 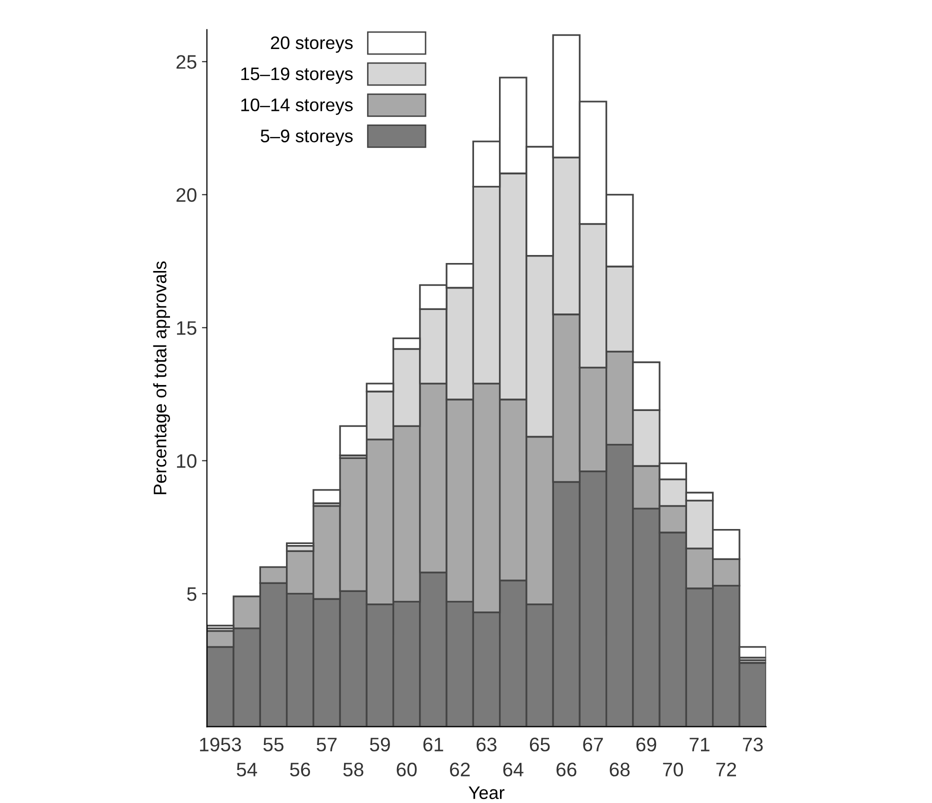 I want to click on x-axis-title: Year, so click(x=486, y=793).